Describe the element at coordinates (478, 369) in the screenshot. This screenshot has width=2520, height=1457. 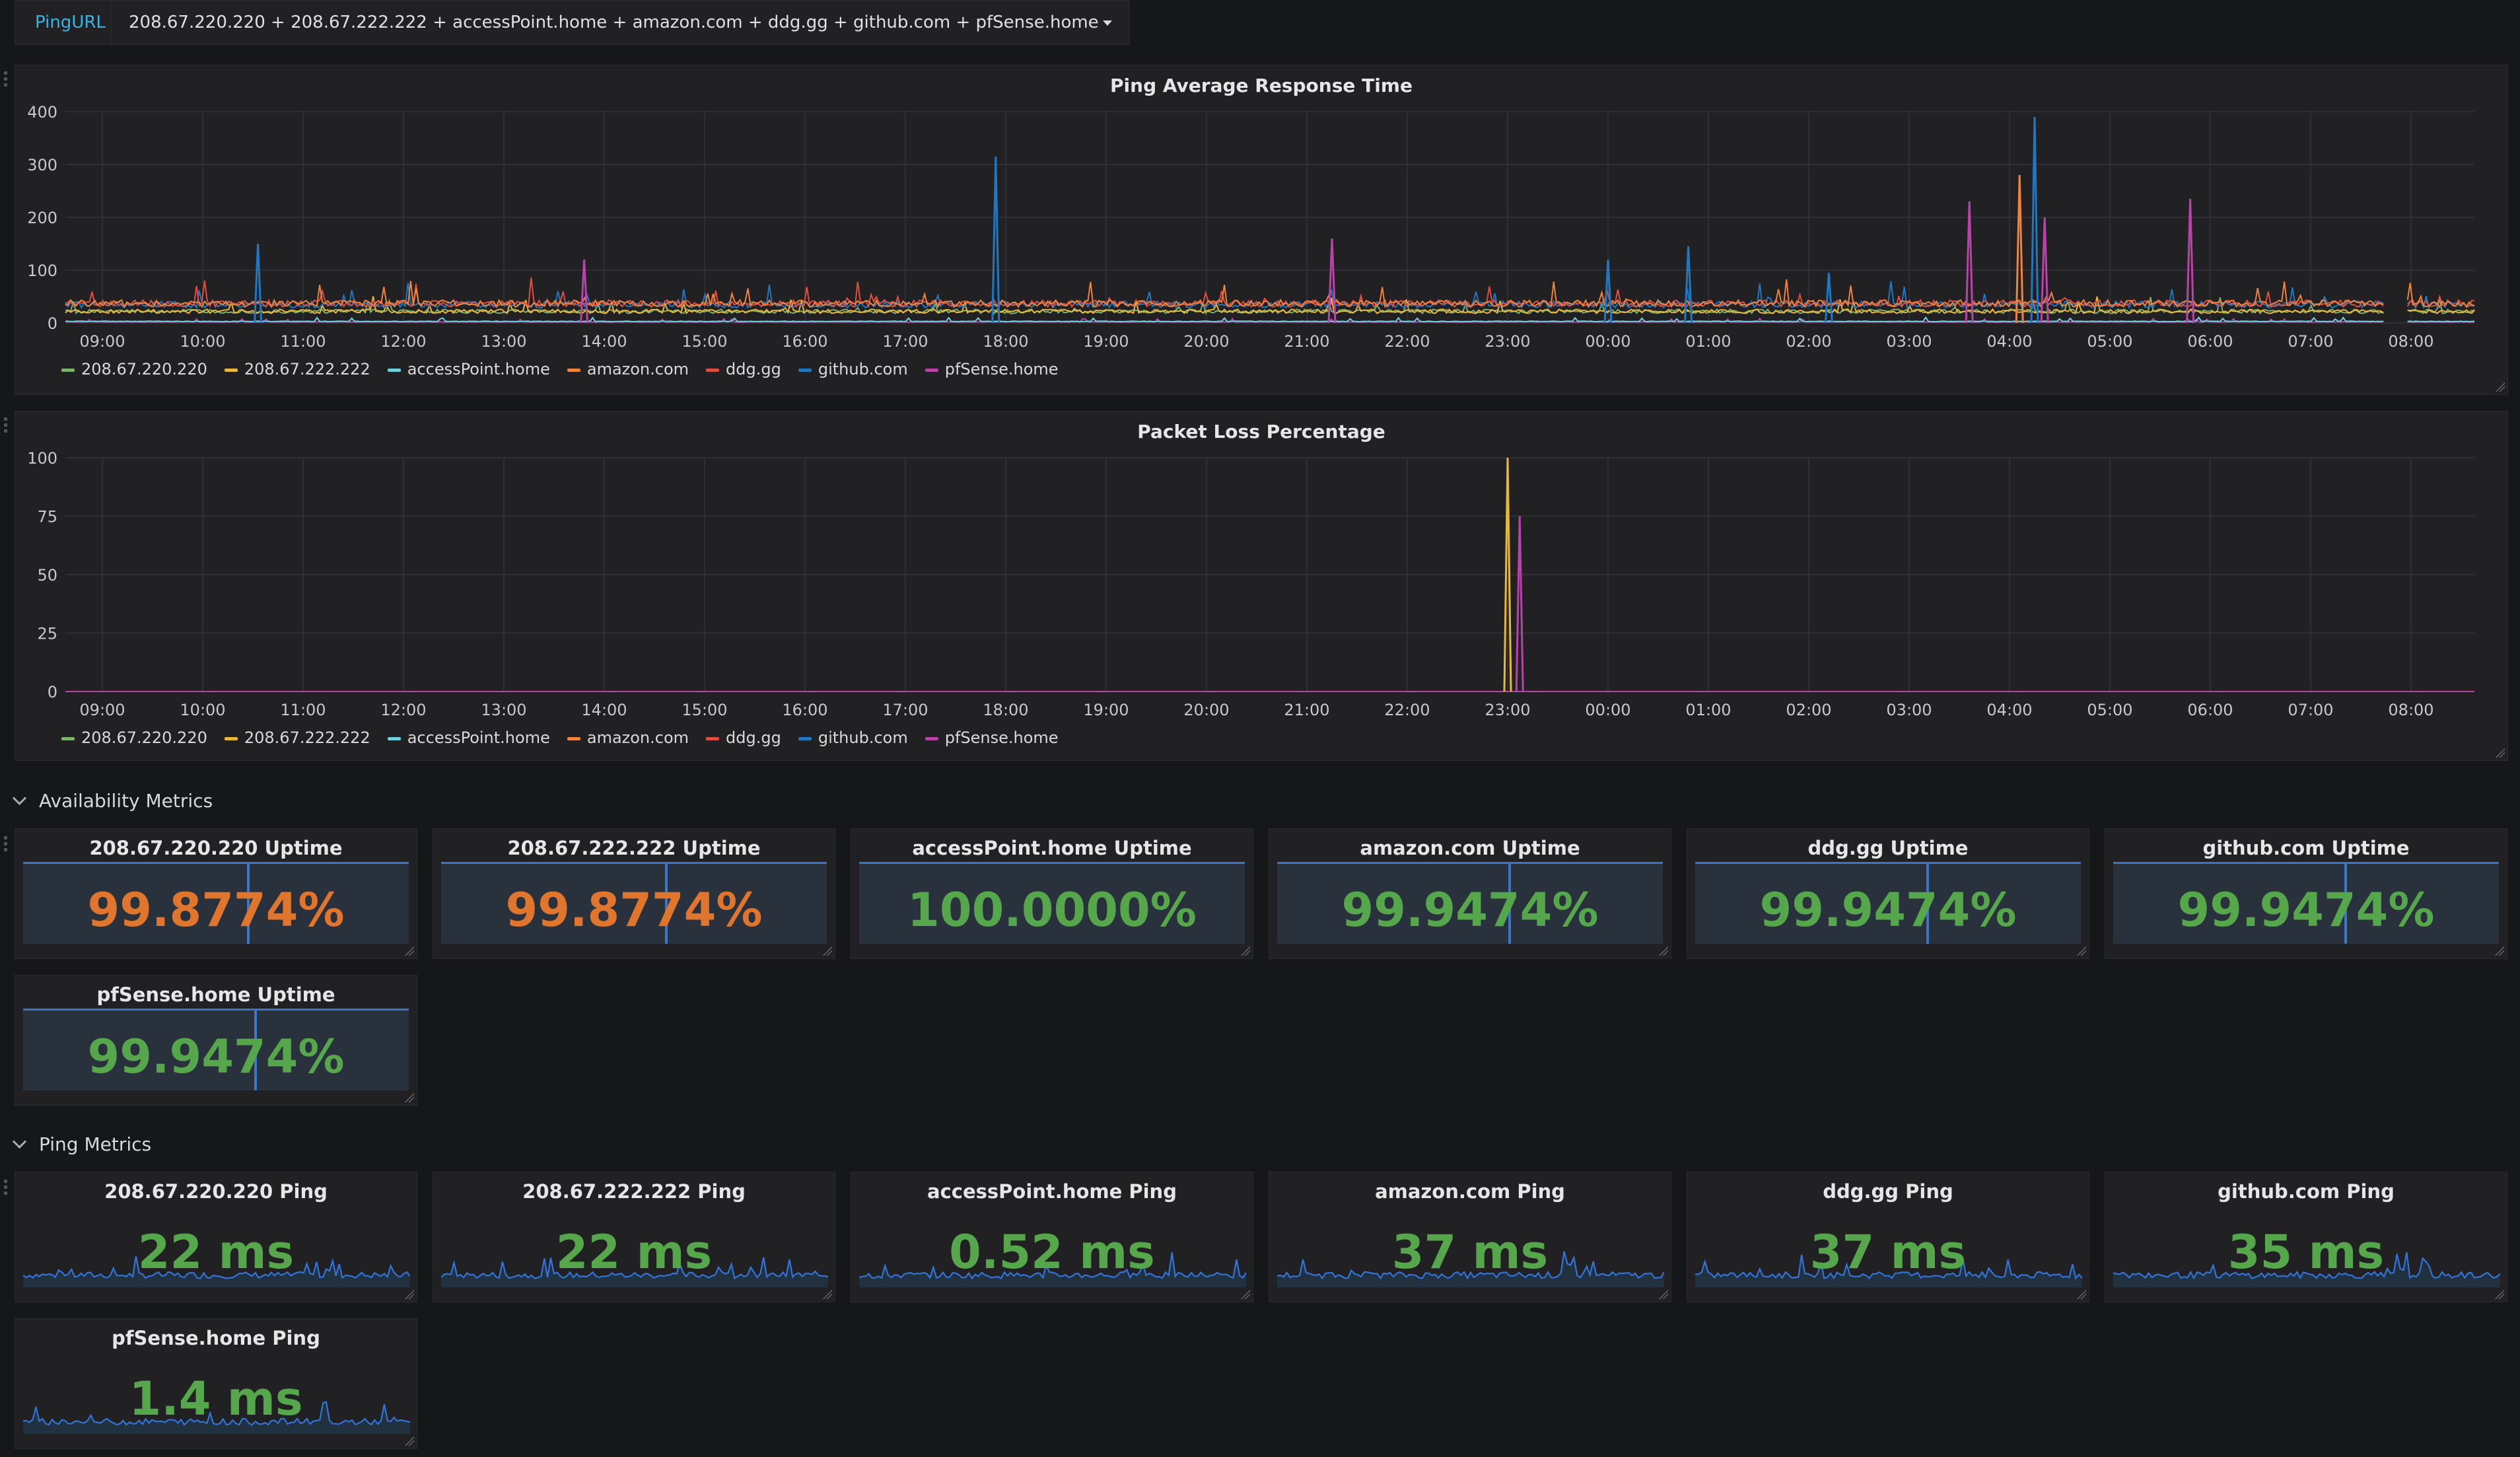
I see `legend-label: accessPoint.home` at that location.